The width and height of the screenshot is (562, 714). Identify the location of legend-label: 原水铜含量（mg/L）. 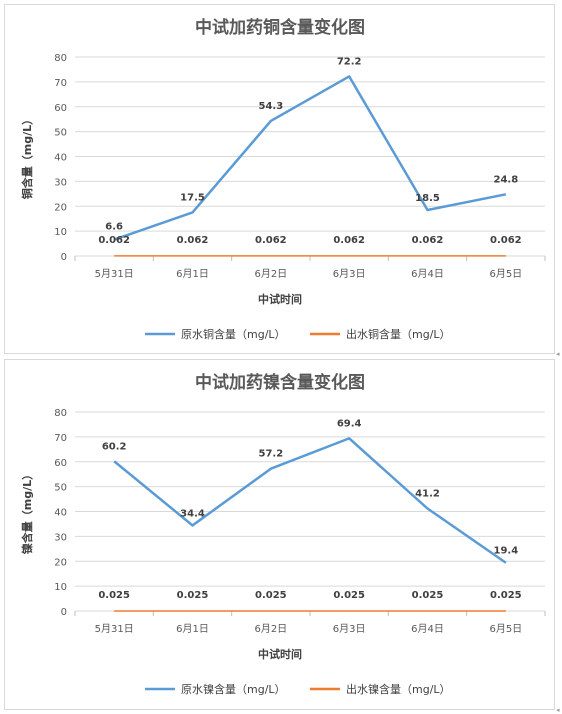
(233, 334).